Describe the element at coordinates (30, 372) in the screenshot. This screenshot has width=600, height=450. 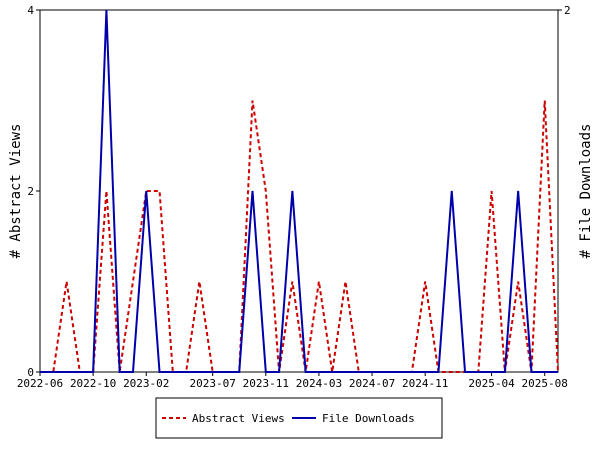
I see `y-tick-label: 0` at that location.